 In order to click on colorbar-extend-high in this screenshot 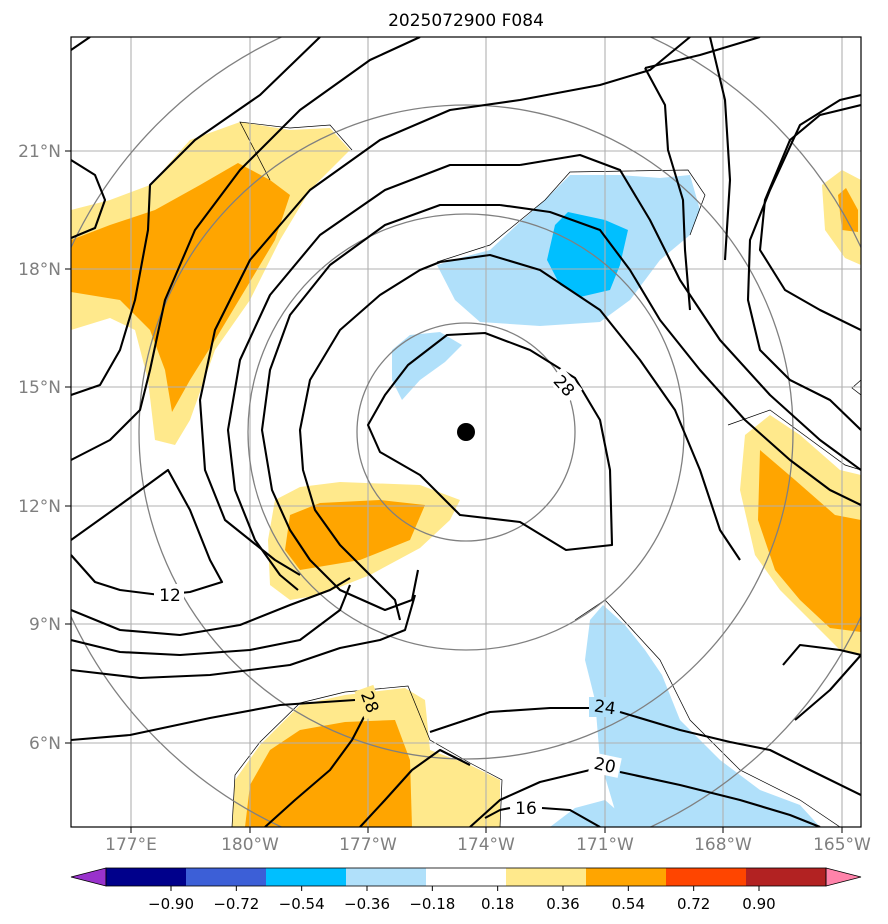, I will do `click(843, 877)`.